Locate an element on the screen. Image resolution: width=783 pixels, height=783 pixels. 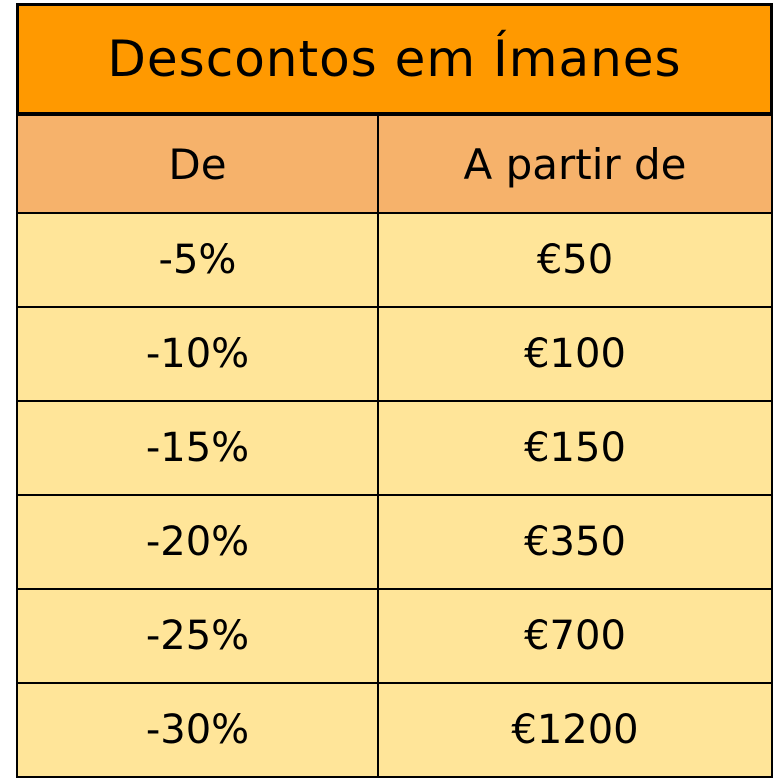
amount-cell: €50 is located at coordinates (575, 260).